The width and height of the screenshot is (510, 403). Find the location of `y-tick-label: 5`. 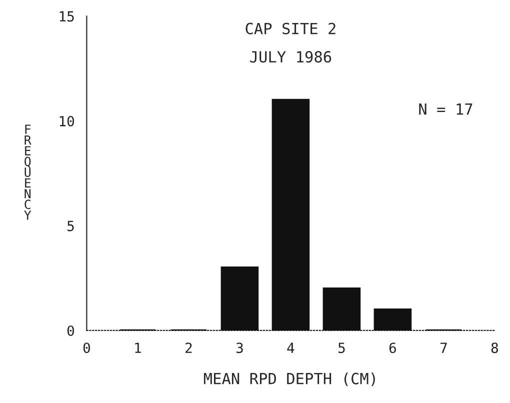

y-tick-label: 5 is located at coordinates (71, 226).